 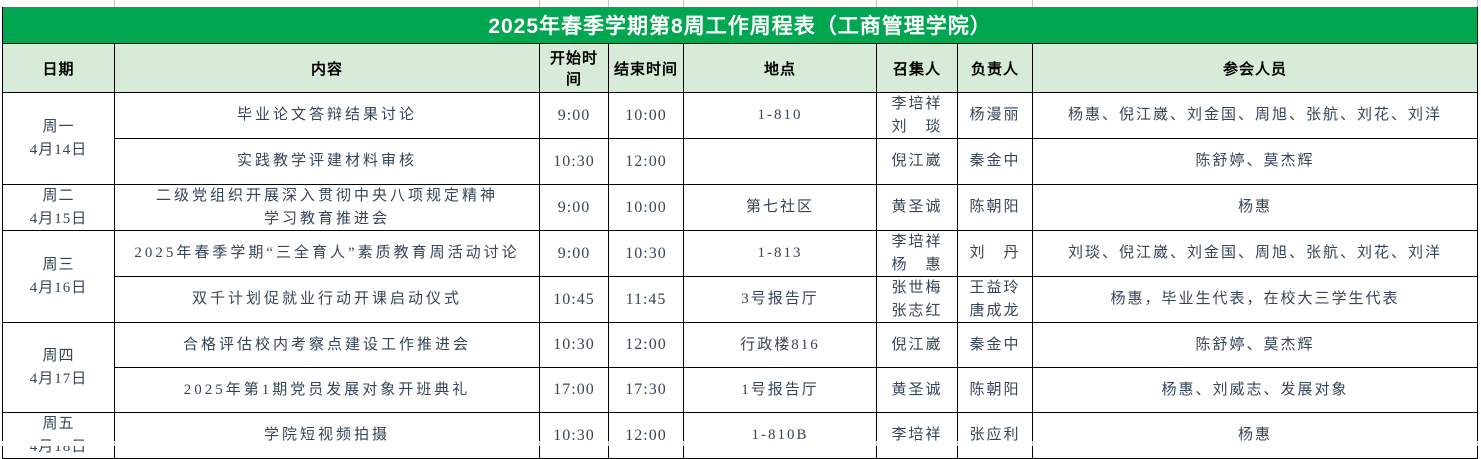 What do you see at coordinates (780, 207) in the screenshot?
I see `location-cell: 第七社区` at bounding box center [780, 207].